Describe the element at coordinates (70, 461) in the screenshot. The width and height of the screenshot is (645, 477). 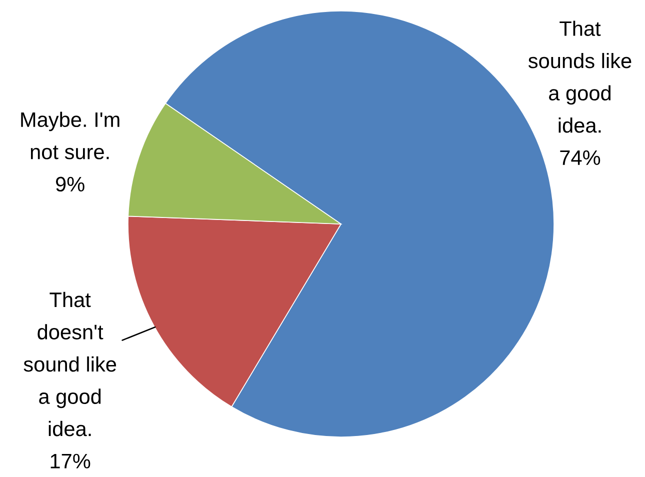
I see `data-label: 17%` at that location.